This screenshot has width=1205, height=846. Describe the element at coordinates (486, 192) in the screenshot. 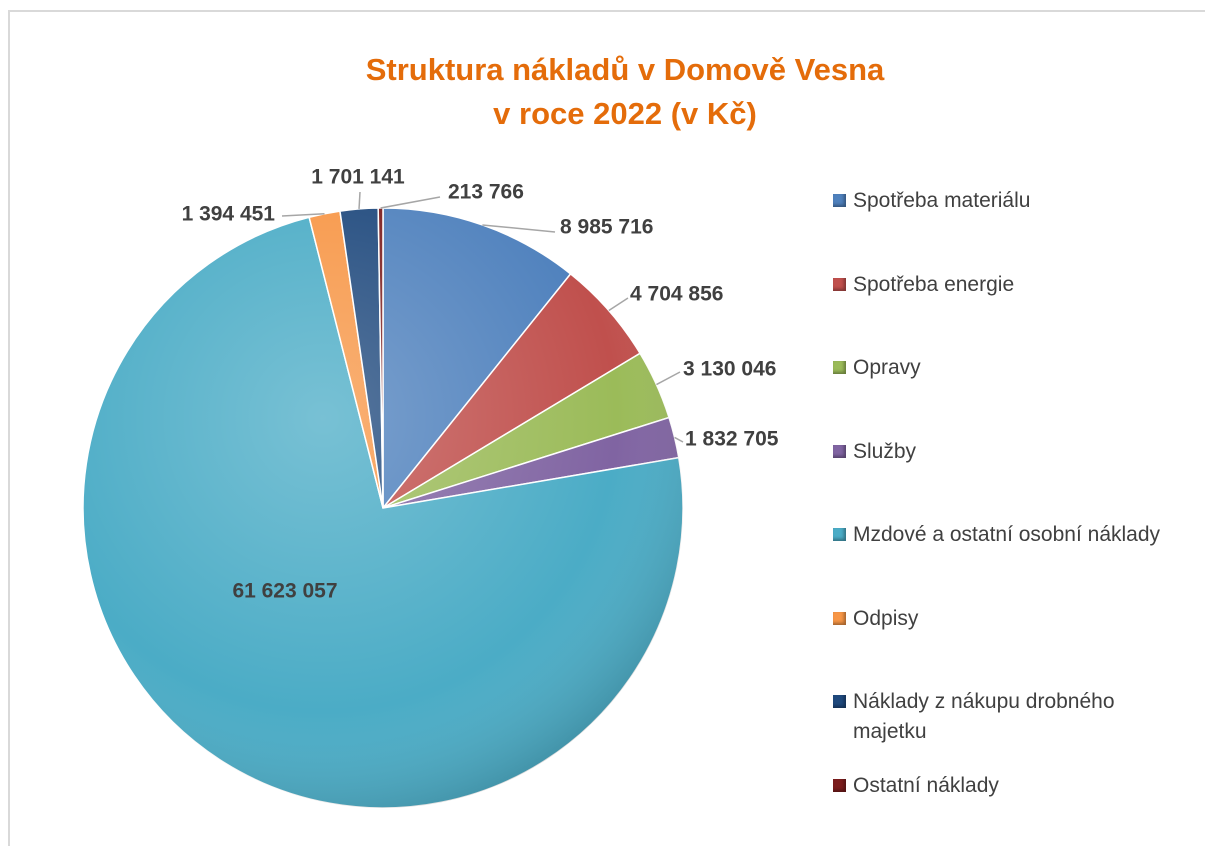

I see `data-label: 213 766` at that location.